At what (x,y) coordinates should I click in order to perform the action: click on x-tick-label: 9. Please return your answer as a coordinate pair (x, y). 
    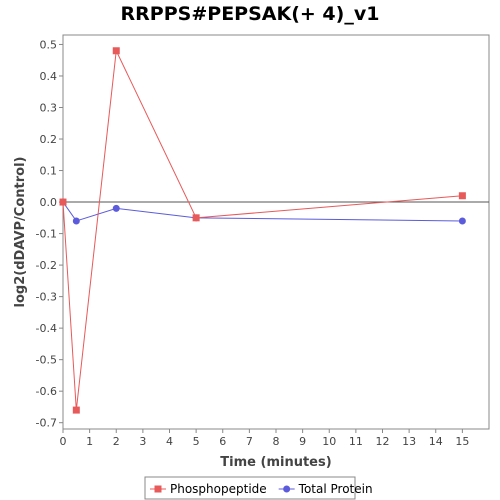
    Looking at the image, I should click on (302, 441).